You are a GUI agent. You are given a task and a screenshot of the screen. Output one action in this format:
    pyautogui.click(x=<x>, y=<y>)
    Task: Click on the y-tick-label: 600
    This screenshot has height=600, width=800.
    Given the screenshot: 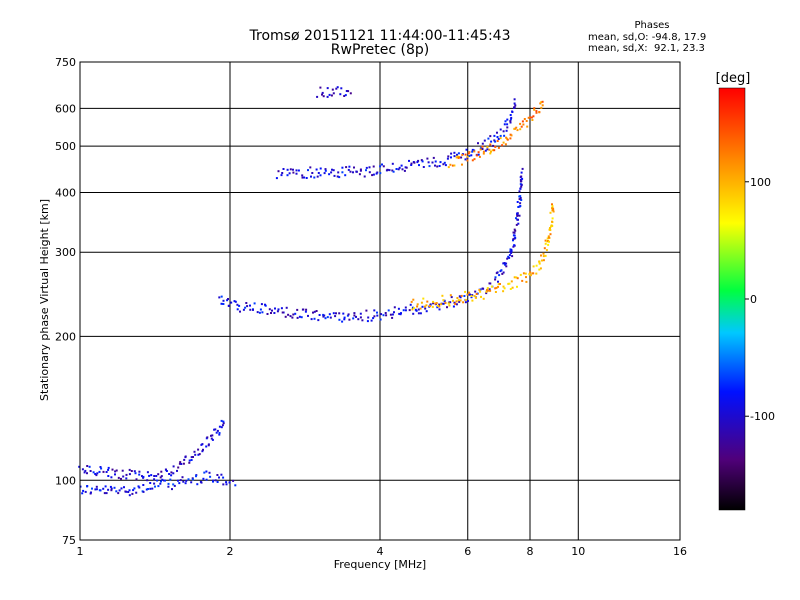 What is the action you would take?
    pyautogui.click(x=65, y=108)
    